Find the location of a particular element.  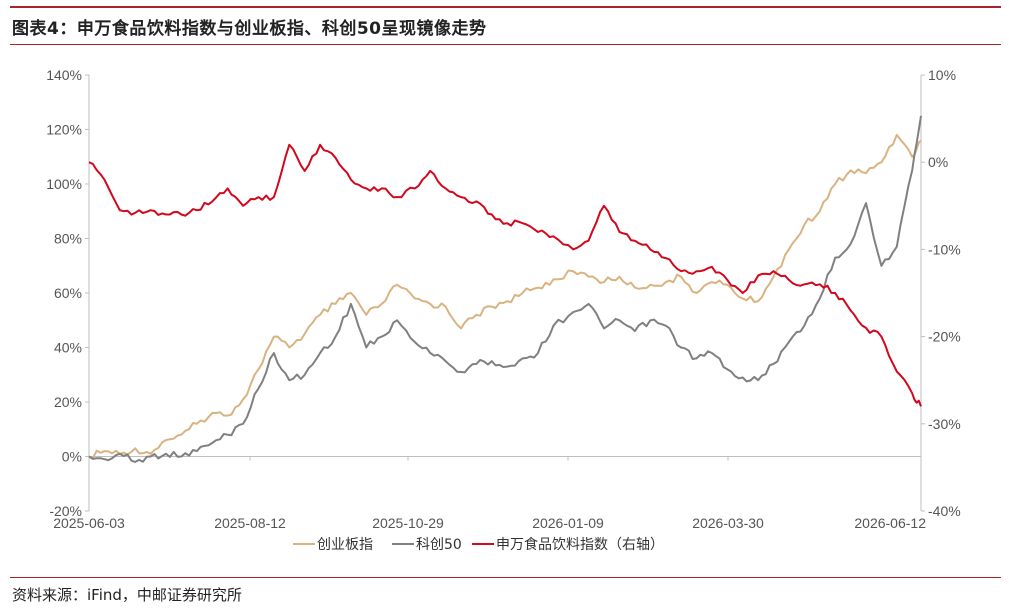

footer-rule is located at coordinates (505, 577).